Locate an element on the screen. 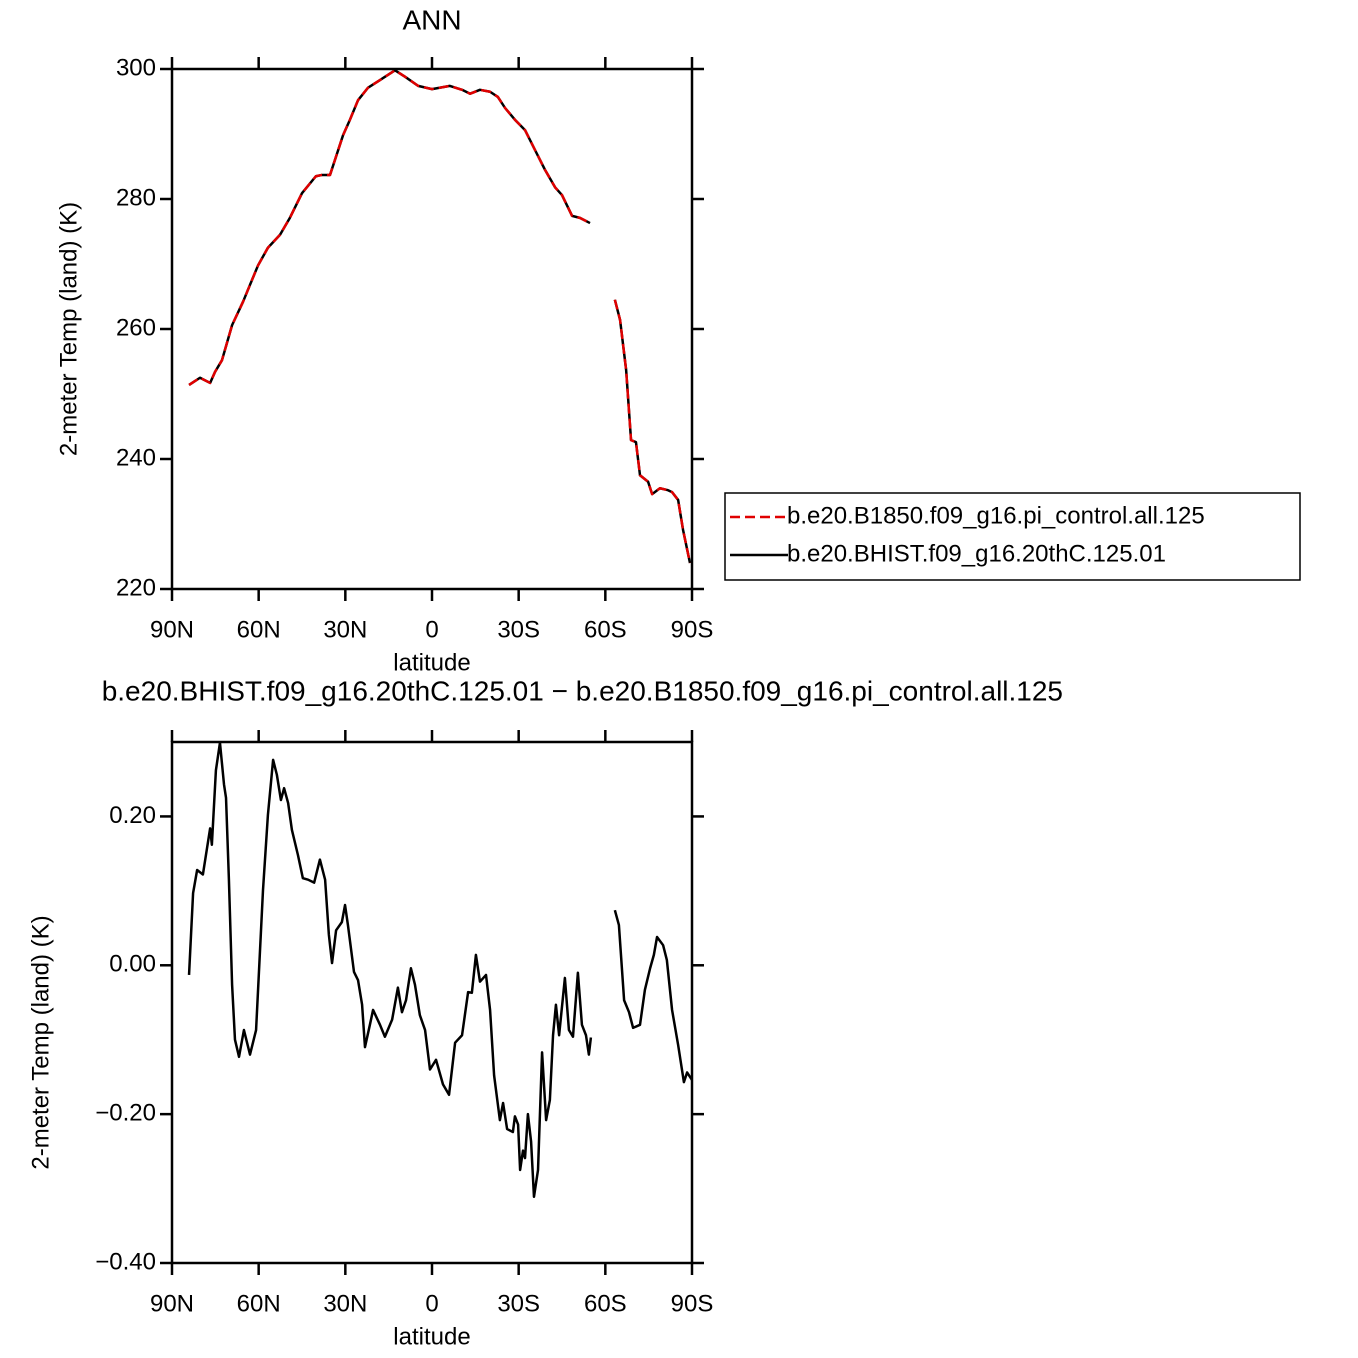 The width and height of the screenshot is (1358, 1358). y-tick-label: 260 is located at coordinates (136, 327).